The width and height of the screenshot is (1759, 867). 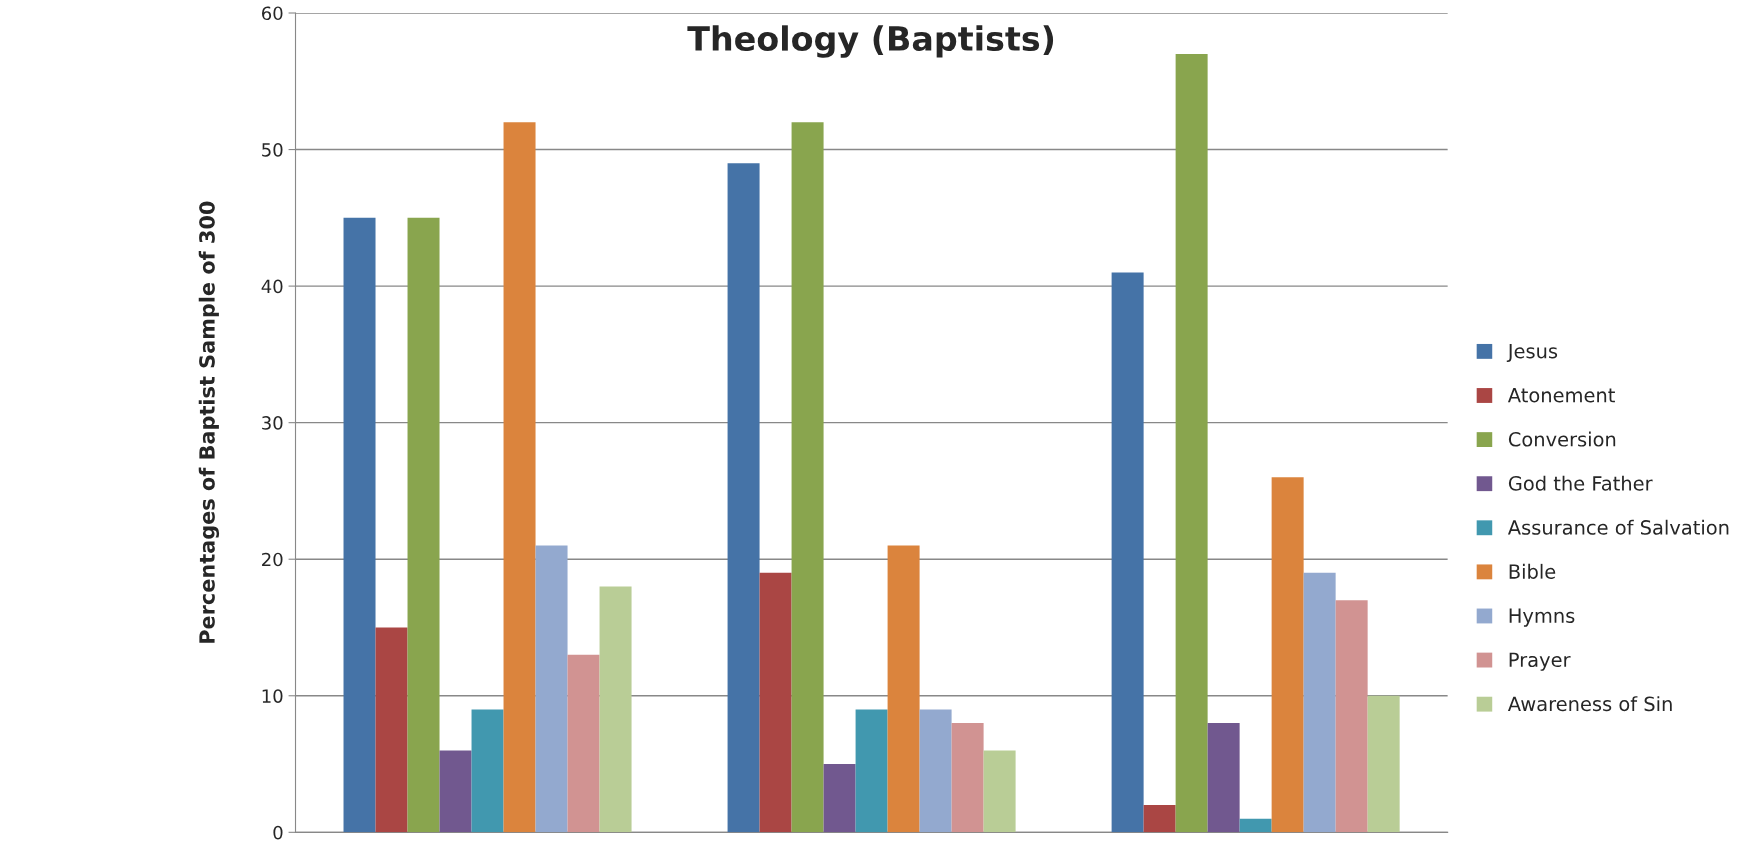 I want to click on chart-title: Theology (Baptists), so click(x=870, y=41).